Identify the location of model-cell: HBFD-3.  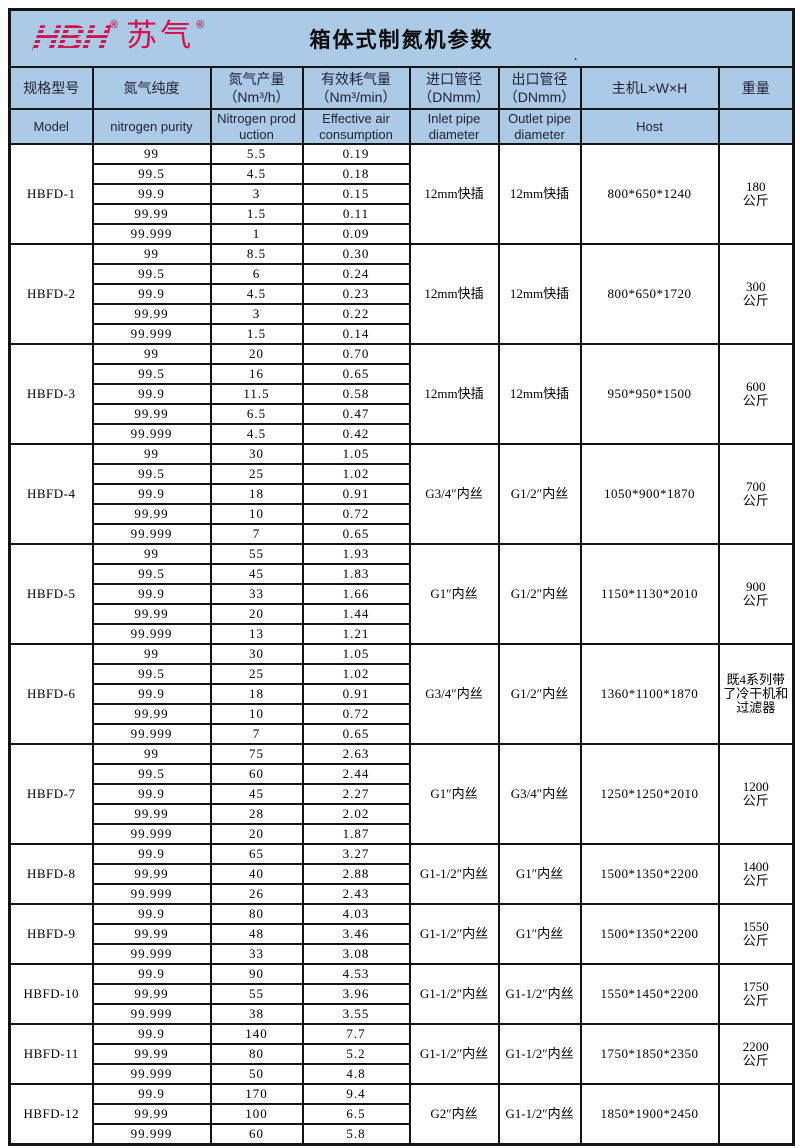
(51, 394).